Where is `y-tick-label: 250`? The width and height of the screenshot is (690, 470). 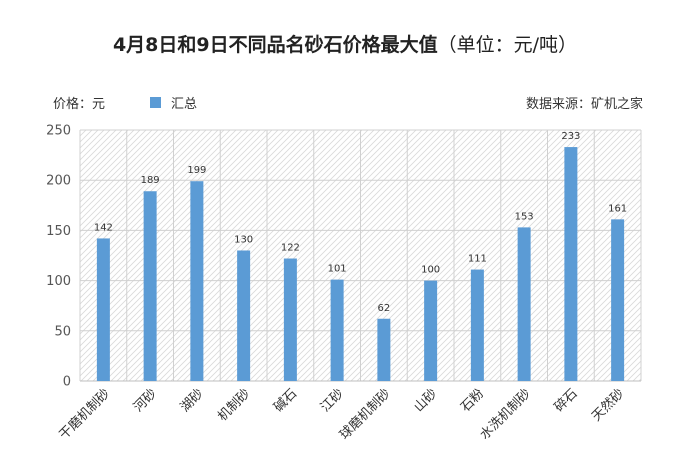
y-tick-label: 250 is located at coordinates (58, 131).